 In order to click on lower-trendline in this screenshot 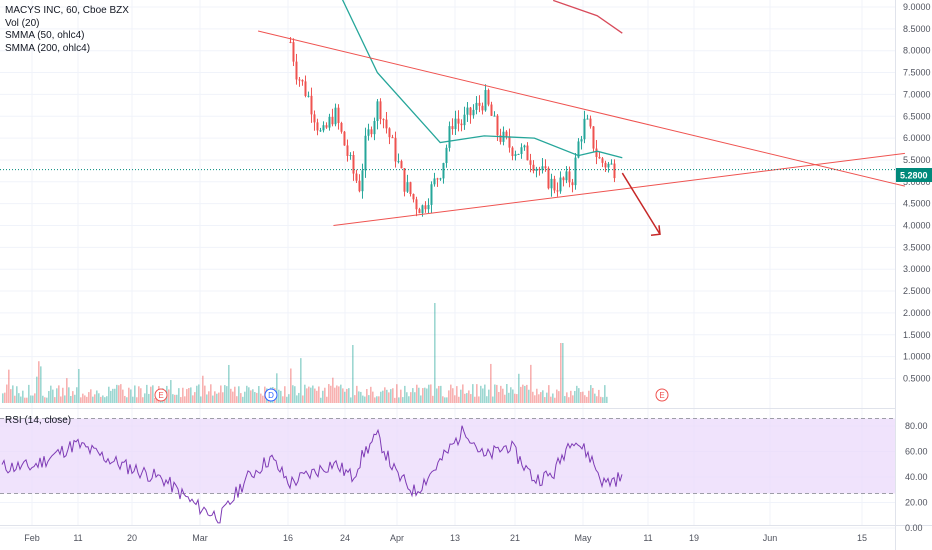, I will do `click(619, 189)`.